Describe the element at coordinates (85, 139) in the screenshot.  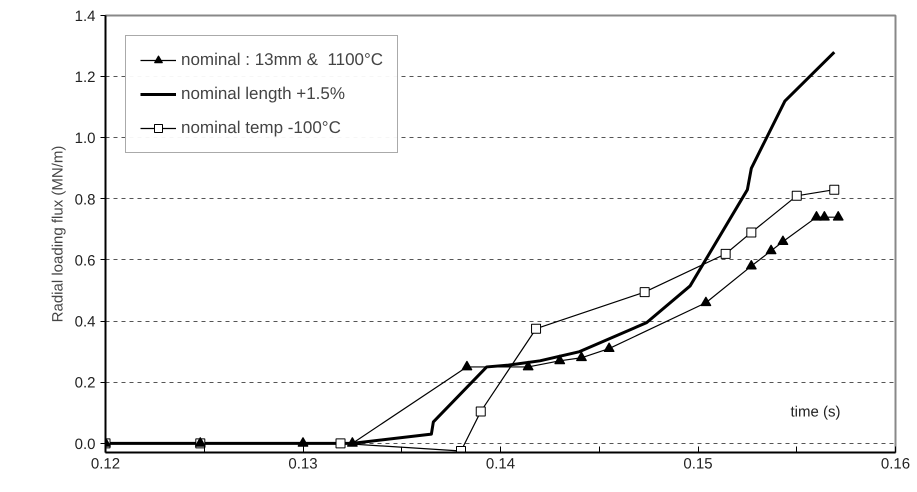
I see `y-tick-label: 1.0` at that location.